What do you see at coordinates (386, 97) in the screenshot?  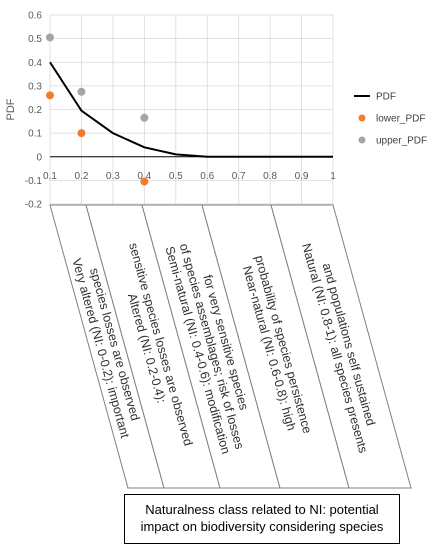 I see `legend-label: PDF` at bounding box center [386, 97].